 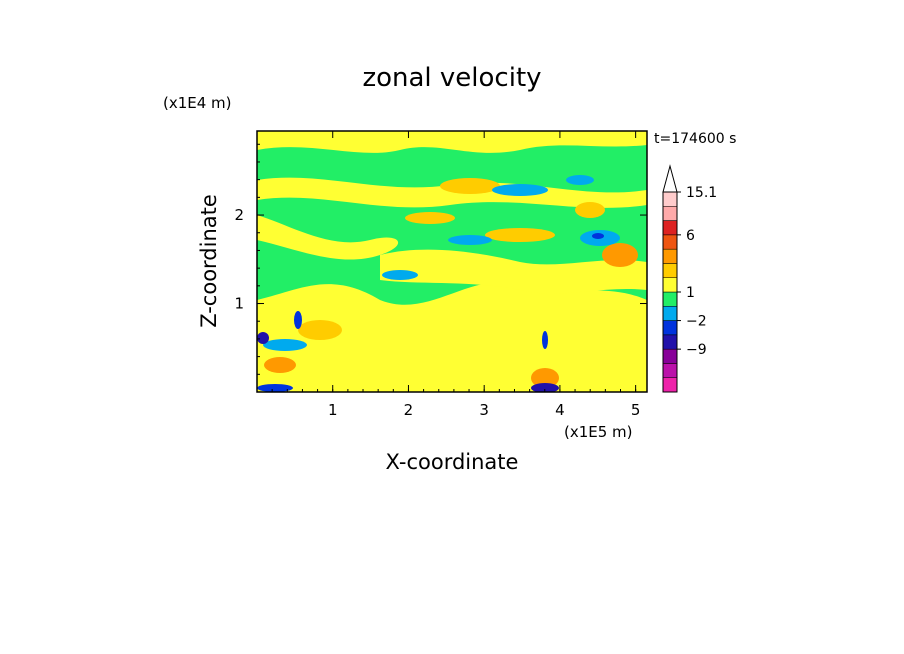 I want to click on colorbar-extend-arrow, so click(x=670, y=178).